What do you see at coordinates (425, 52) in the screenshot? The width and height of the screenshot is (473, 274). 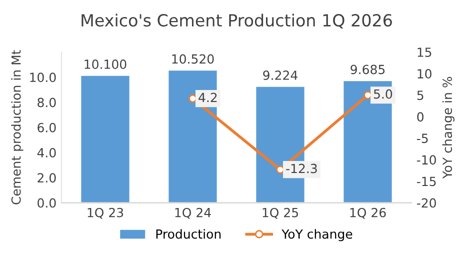 I see `y2-tick-label: 15` at bounding box center [425, 52].